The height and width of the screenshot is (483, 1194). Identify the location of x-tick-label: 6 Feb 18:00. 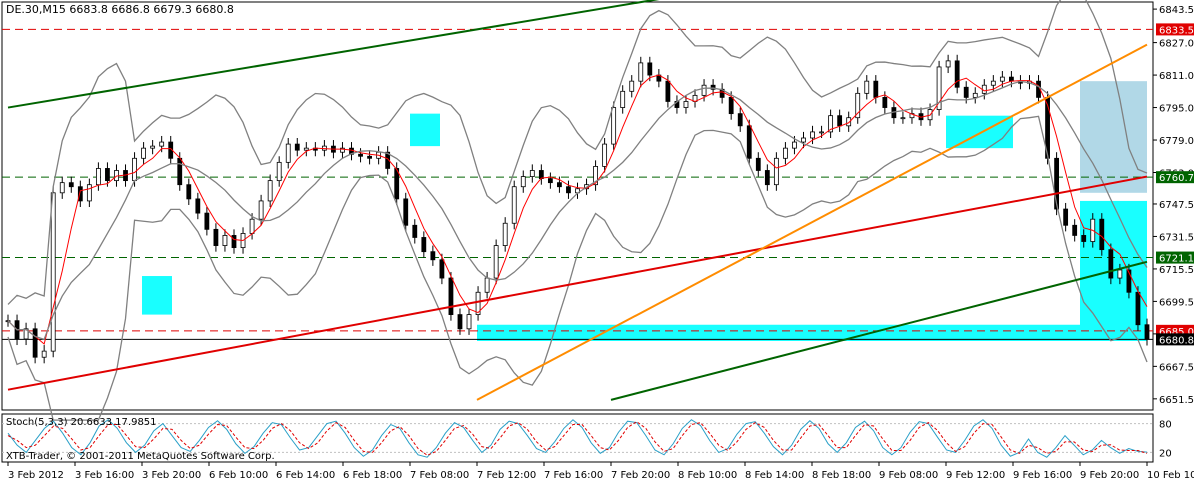
(372, 475).